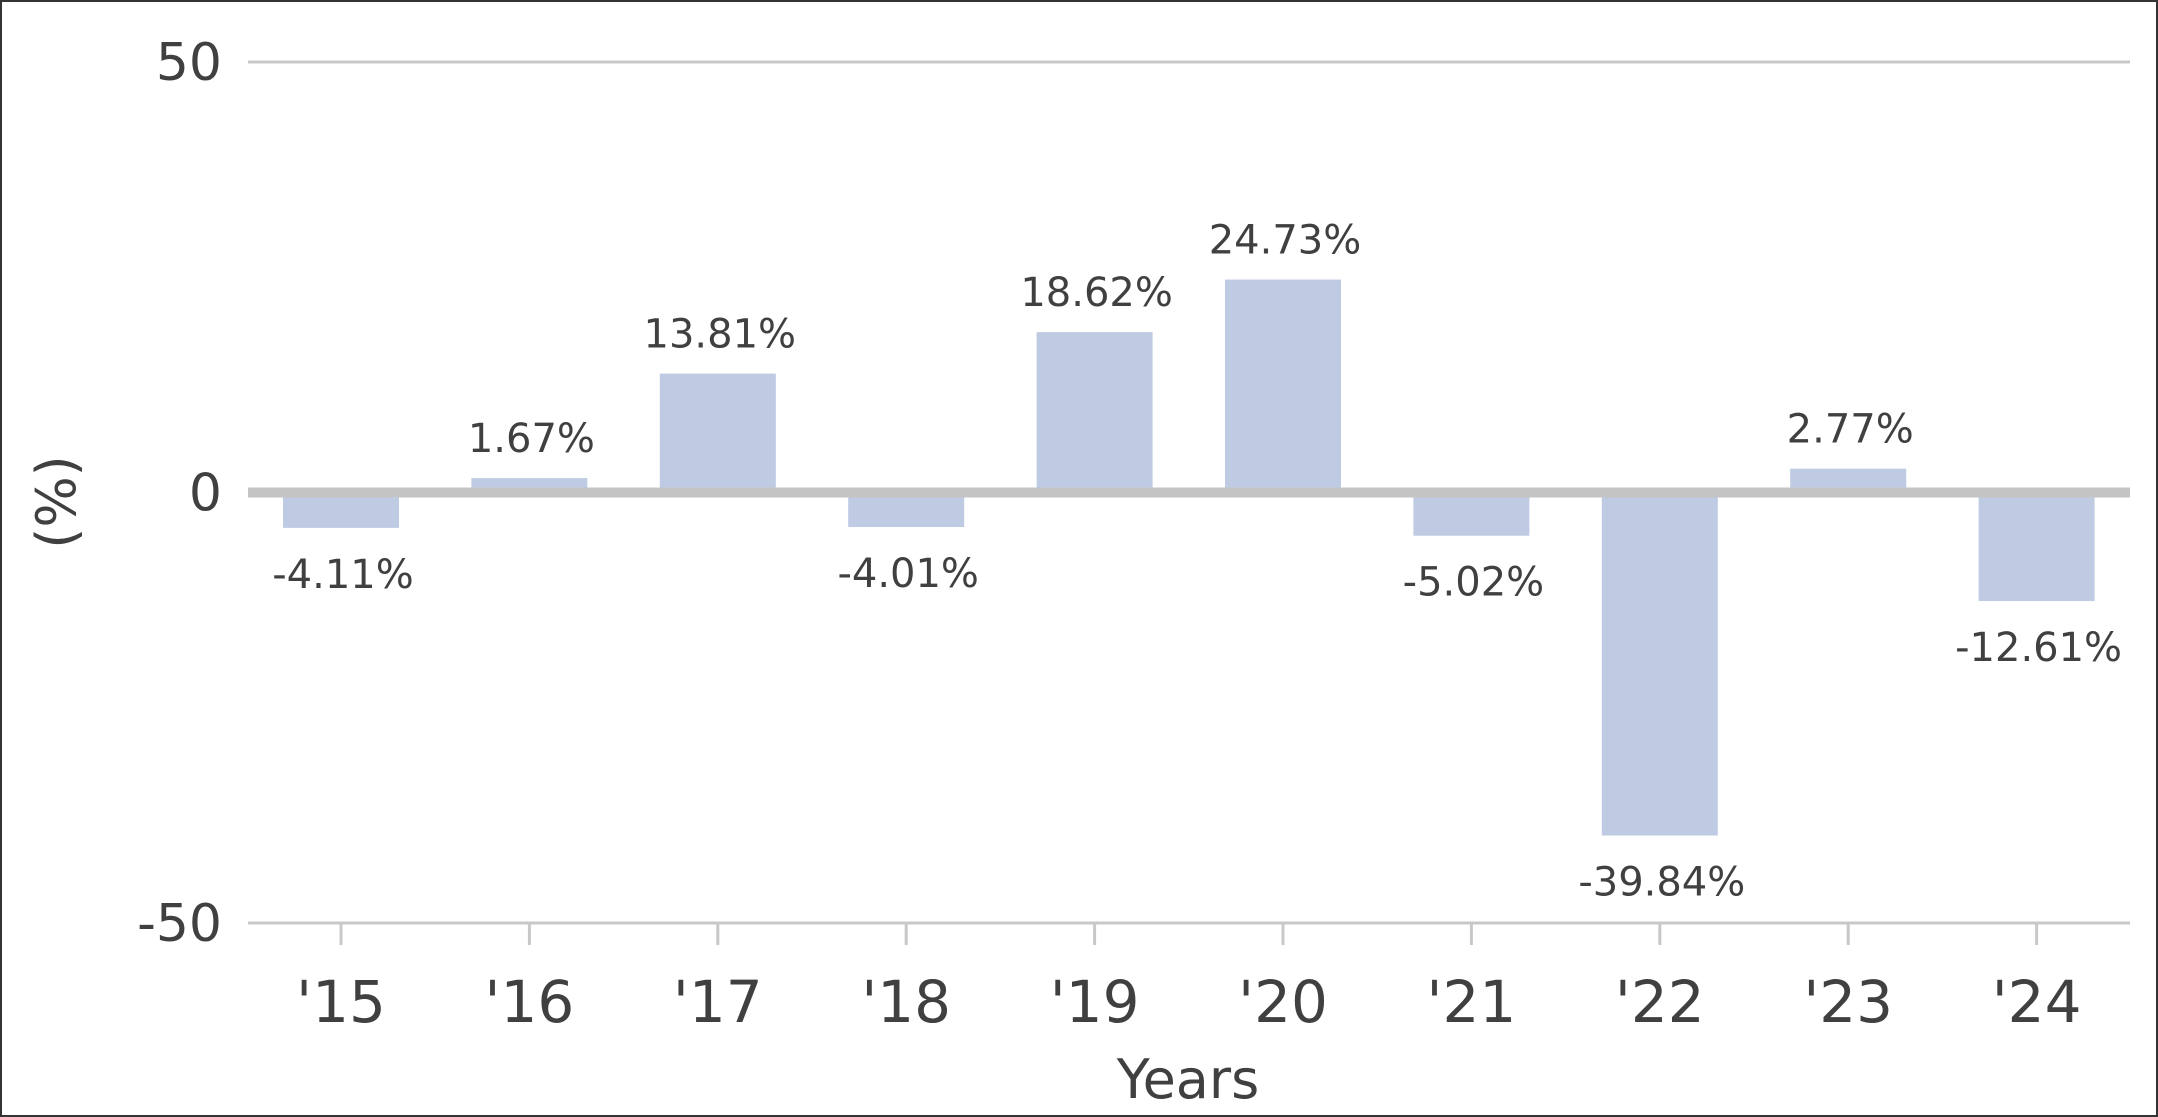 The height and width of the screenshot is (1117, 2158). I want to click on data-label: -12.61%, so click(2038, 648).